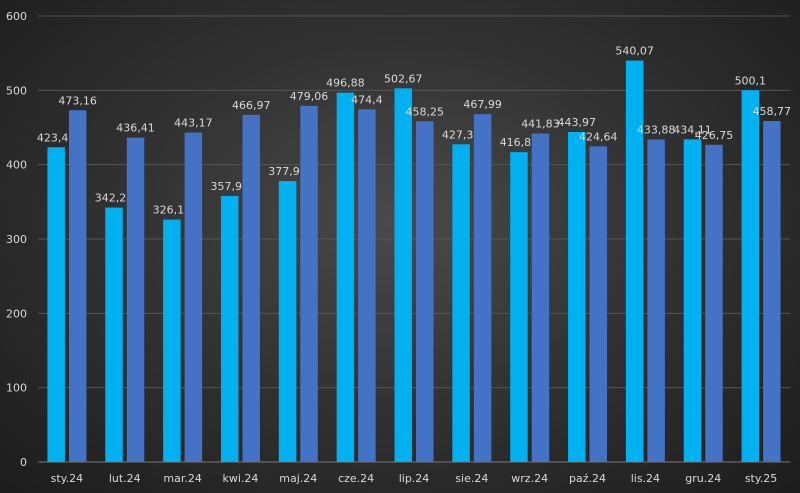 This screenshot has width=800, height=493. What do you see at coordinates (135, 128) in the screenshot?
I see `data-label: 436,41` at bounding box center [135, 128].